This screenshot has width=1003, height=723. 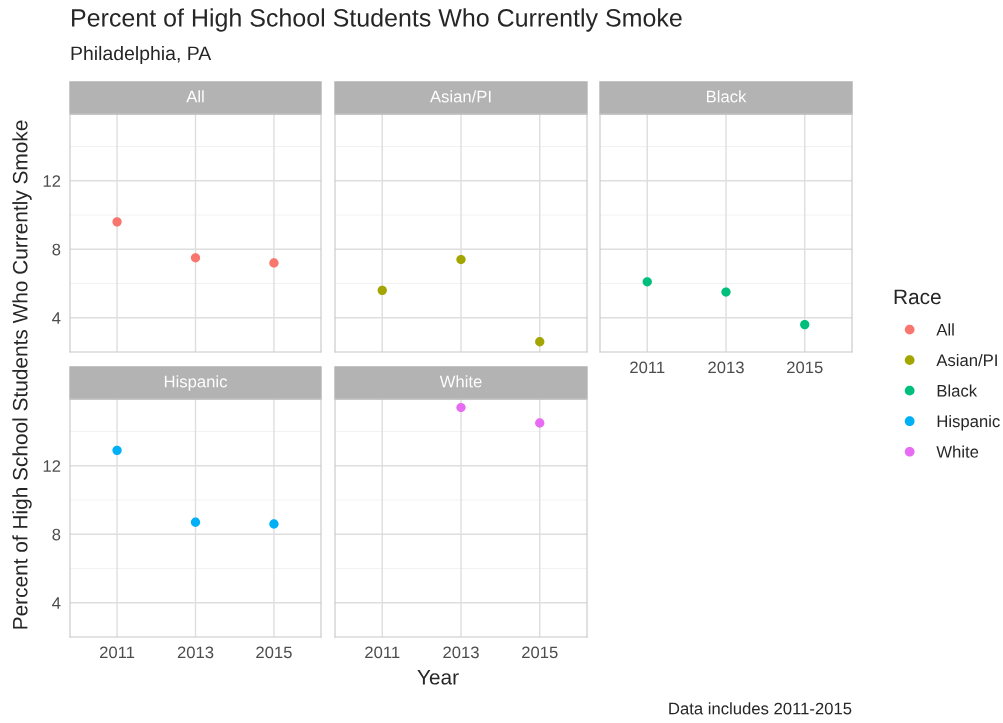 I want to click on text: White, so click(x=460, y=381).